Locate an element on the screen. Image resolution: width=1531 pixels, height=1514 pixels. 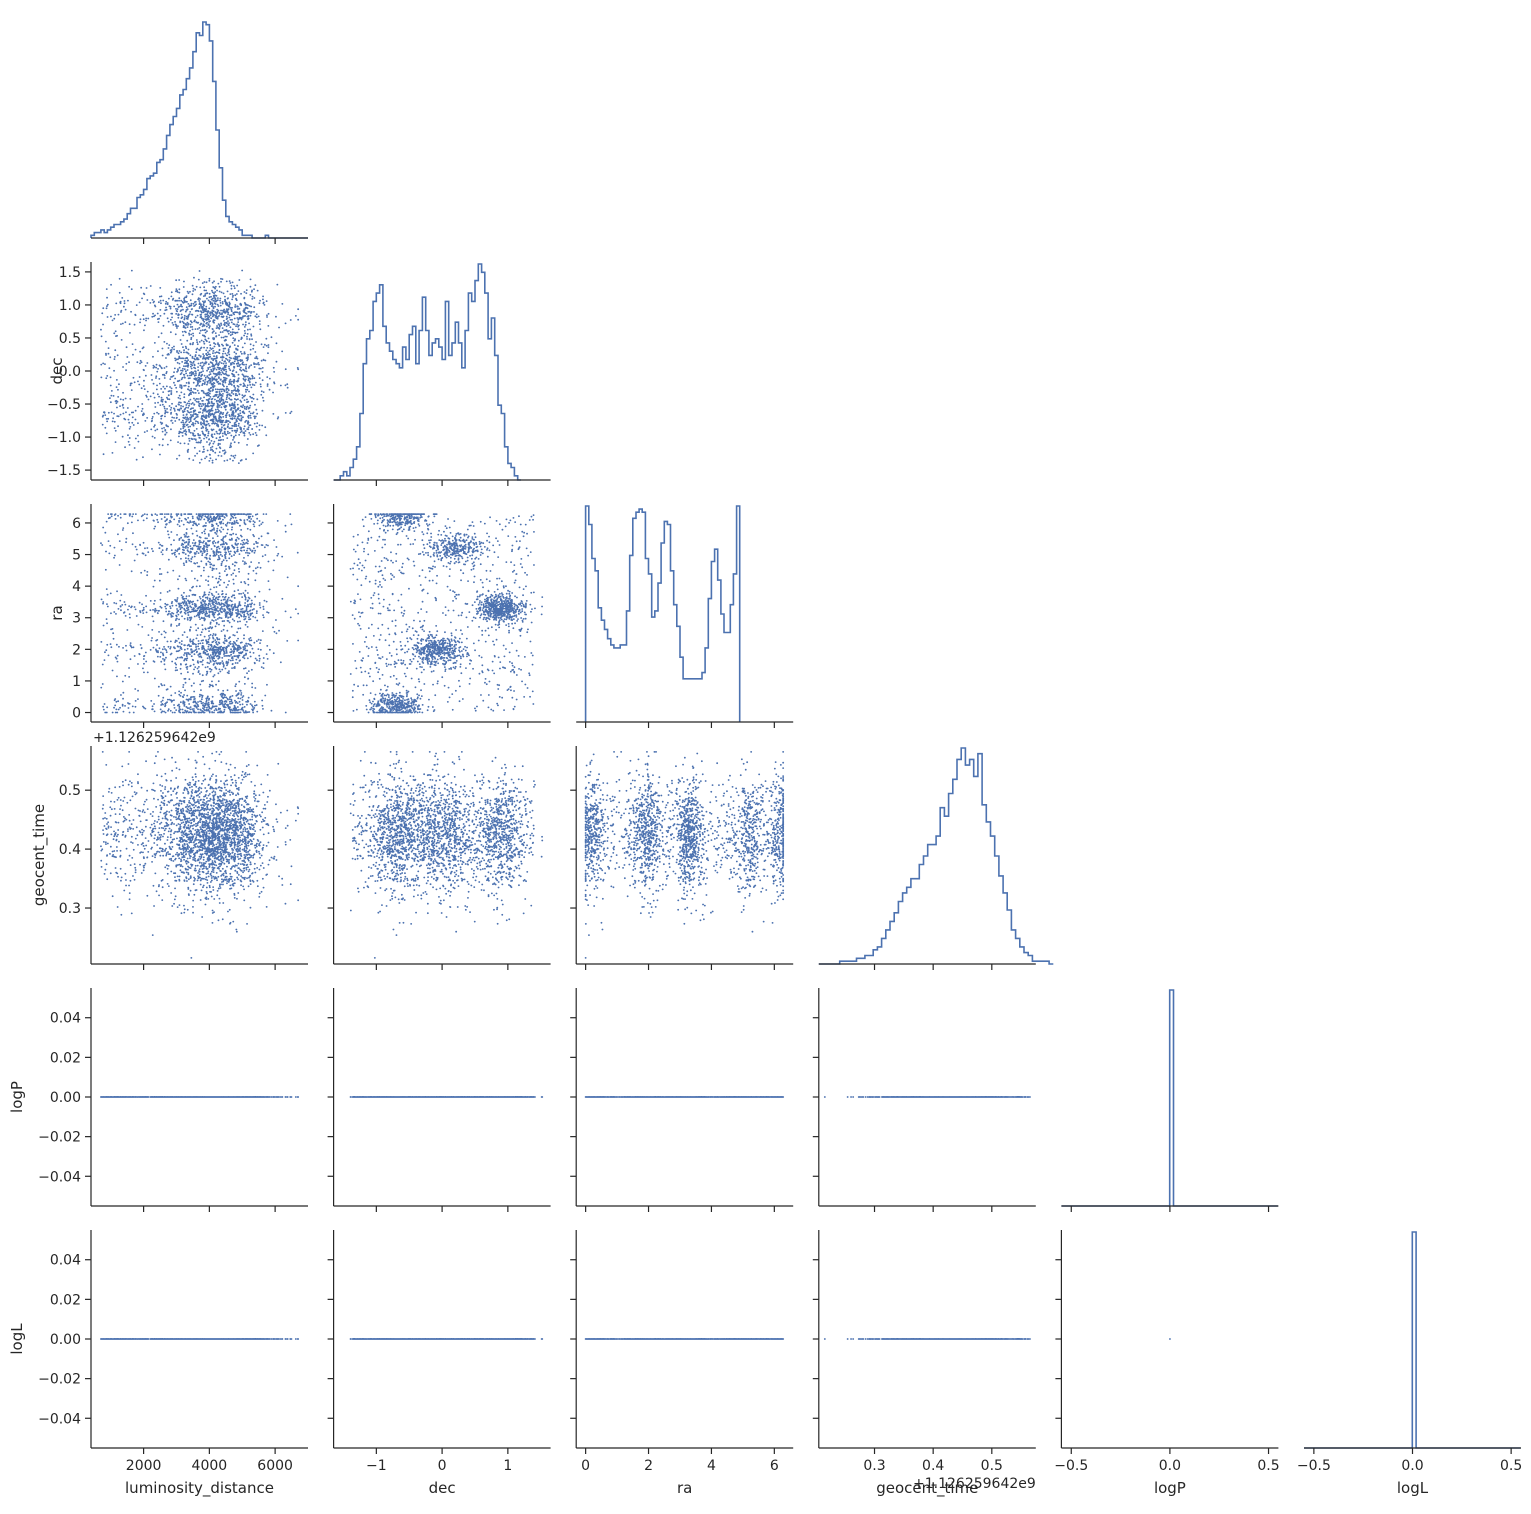
y-axis-label-ra: ra is located at coordinates (57, 612).